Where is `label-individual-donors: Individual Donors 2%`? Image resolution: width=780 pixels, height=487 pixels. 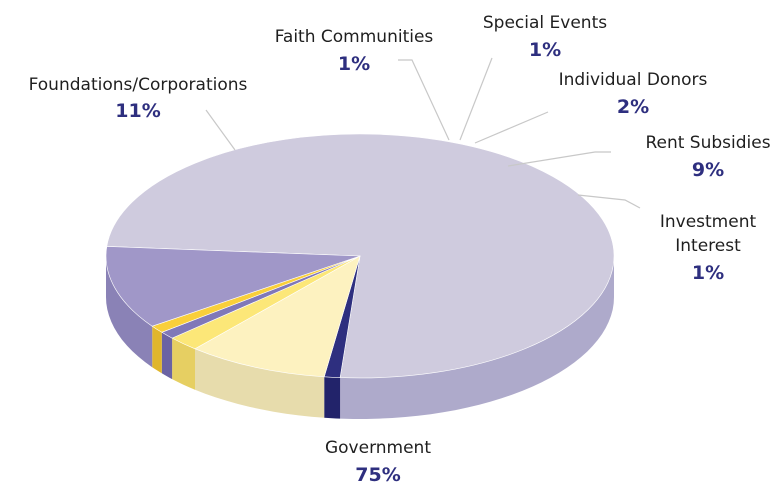 label-individual-donors: Individual Donors 2% is located at coordinates (633, 94).